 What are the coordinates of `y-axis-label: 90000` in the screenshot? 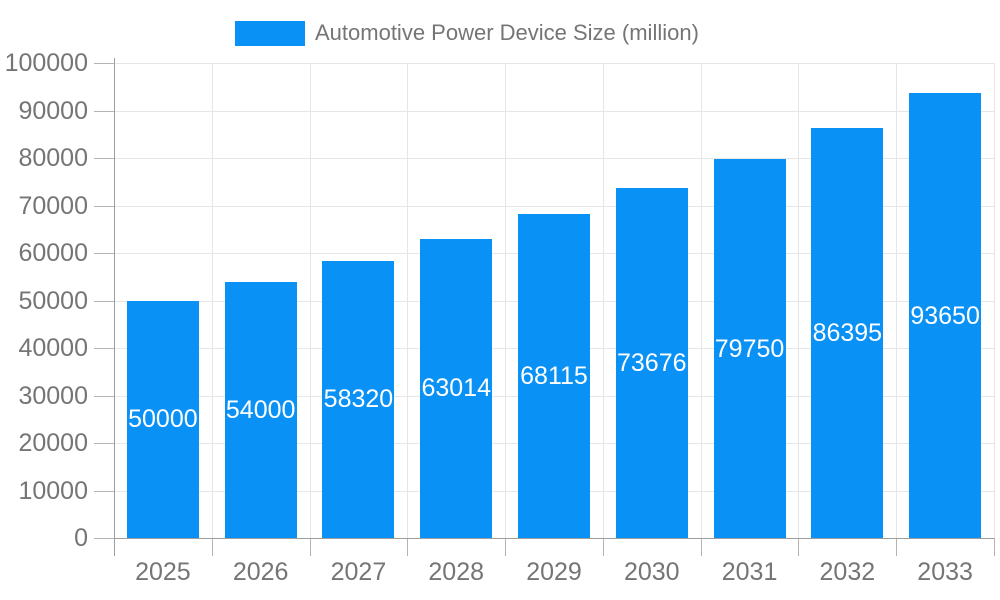 It's located at (53, 110).